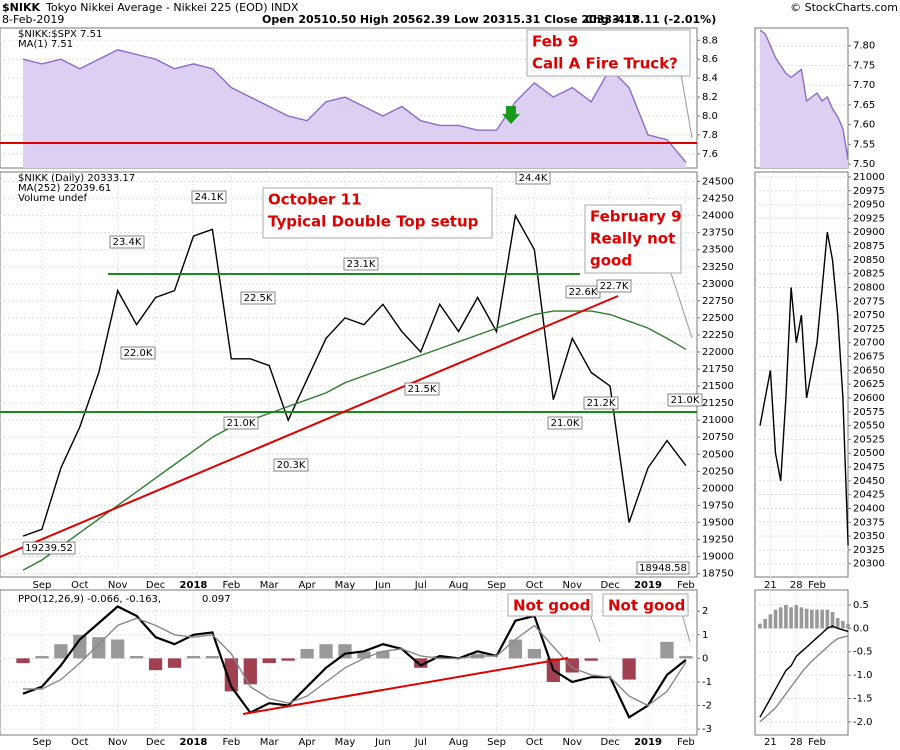  What do you see at coordinates (633, 239) in the screenshot?
I see `callout-box` at bounding box center [633, 239].